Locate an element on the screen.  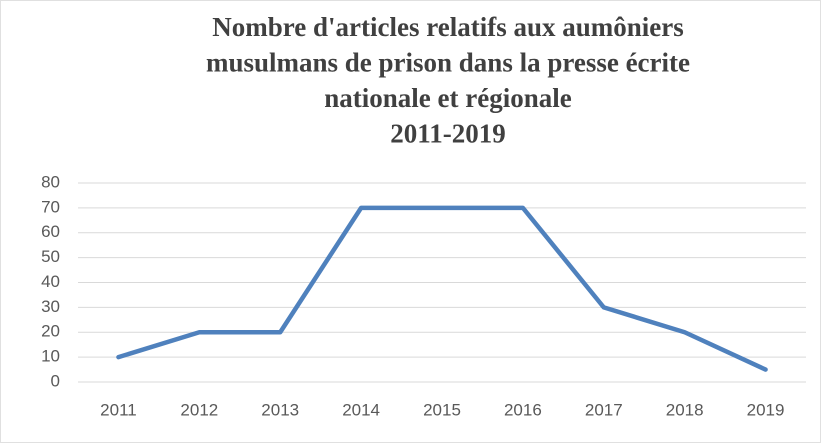
chart-title: nationale et régionale is located at coordinates (447, 98).